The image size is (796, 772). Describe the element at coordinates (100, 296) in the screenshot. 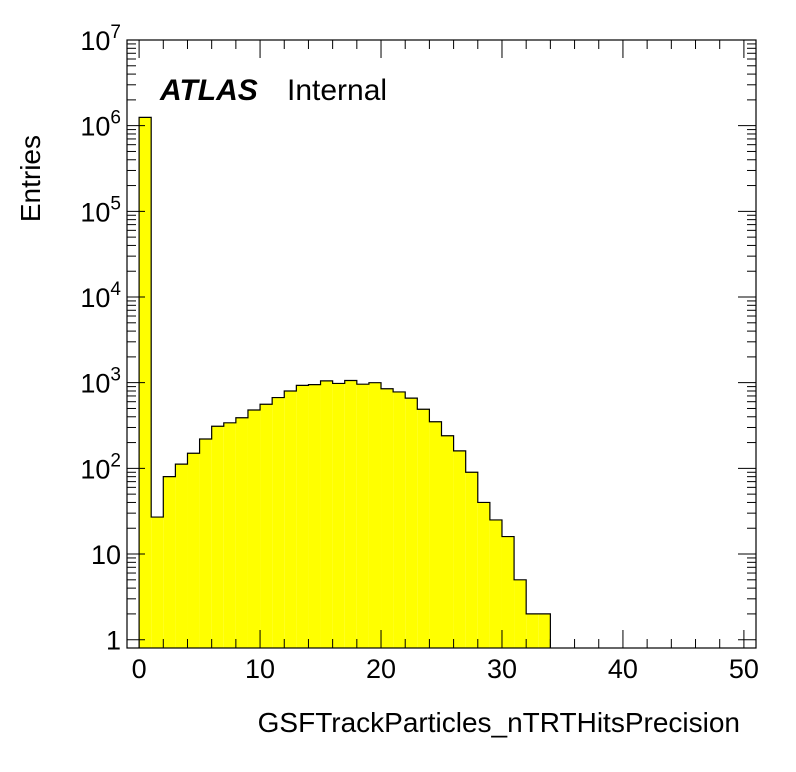

I see `y-tick-label: 10⁴` at that location.